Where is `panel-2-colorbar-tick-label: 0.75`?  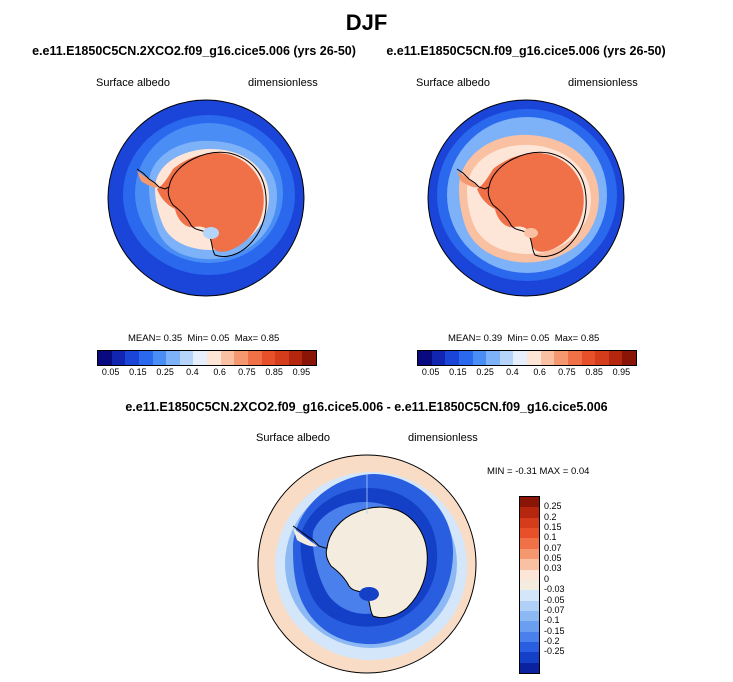 panel-2-colorbar-tick-label: 0.75 is located at coordinates (567, 372).